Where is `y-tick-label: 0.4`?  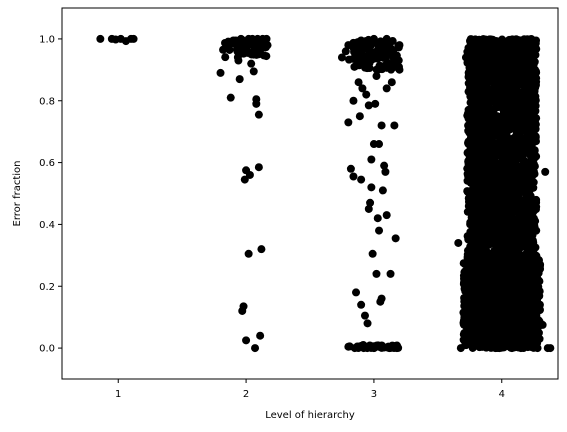
y-tick-label: 0.4 is located at coordinates (47, 225).